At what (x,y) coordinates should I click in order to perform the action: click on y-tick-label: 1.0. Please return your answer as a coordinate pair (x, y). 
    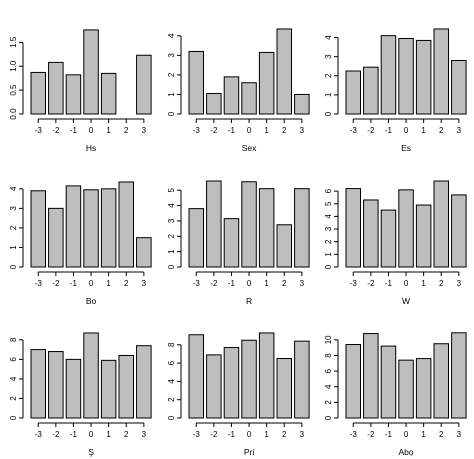
    Looking at the image, I should click on (13, 66).